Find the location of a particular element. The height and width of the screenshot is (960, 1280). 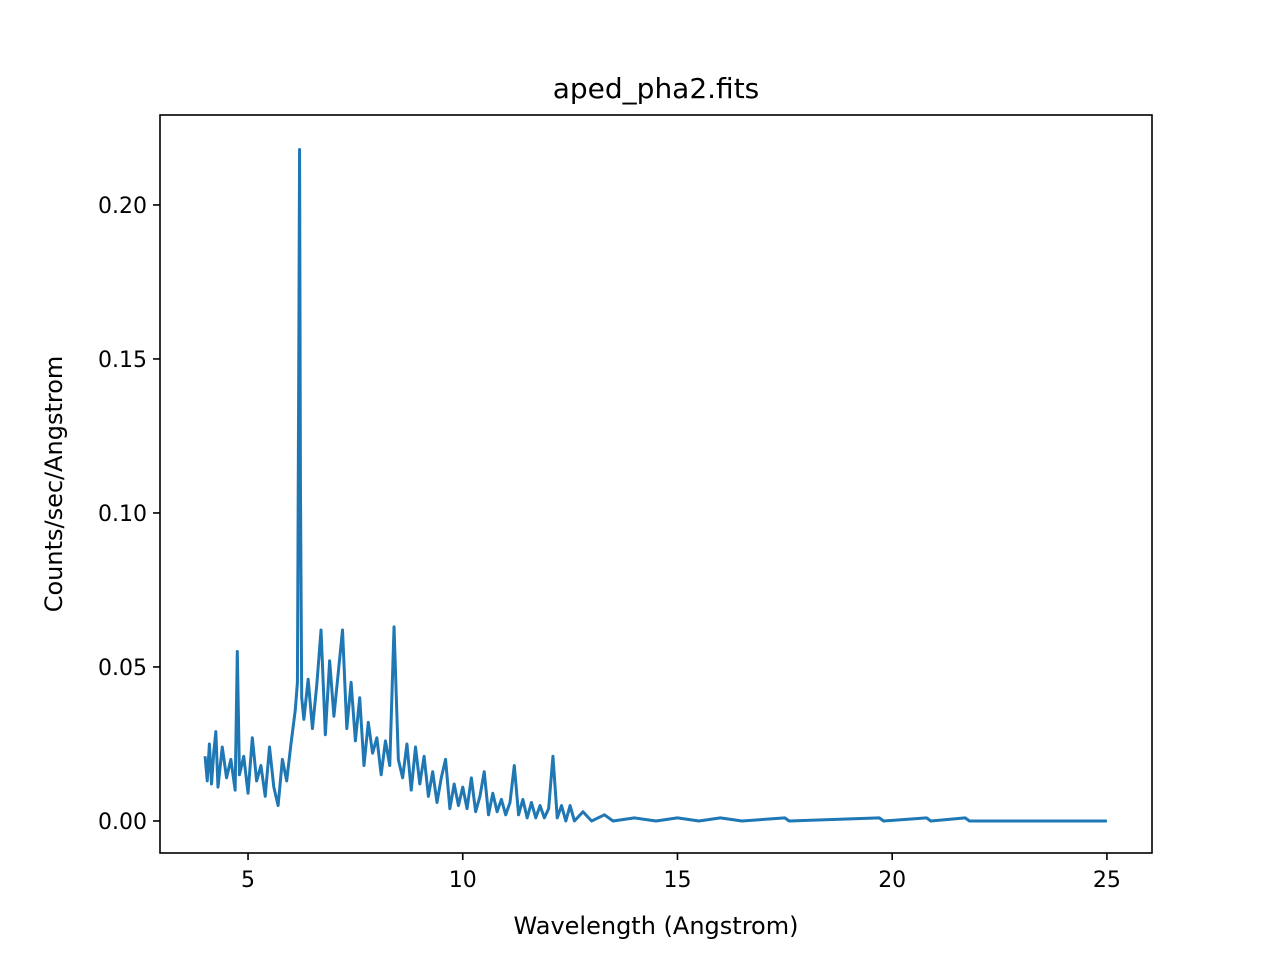

x-tick-label: 10 is located at coordinates (463, 880).